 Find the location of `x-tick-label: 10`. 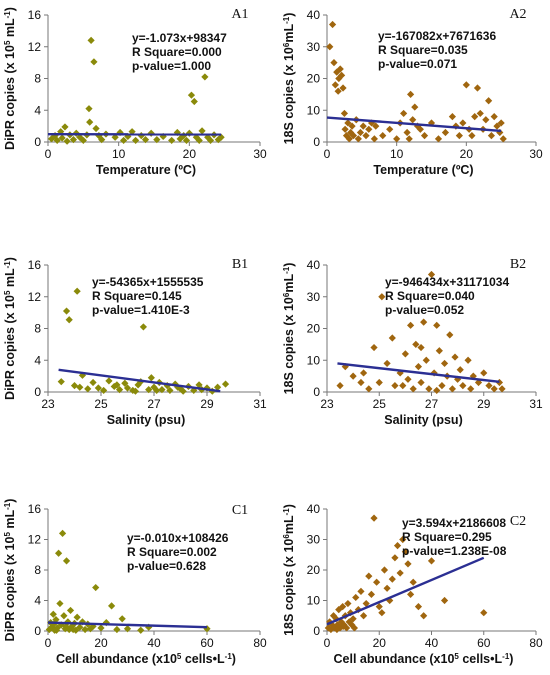

x-tick-label: 10 is located at coordinates (397, 154).